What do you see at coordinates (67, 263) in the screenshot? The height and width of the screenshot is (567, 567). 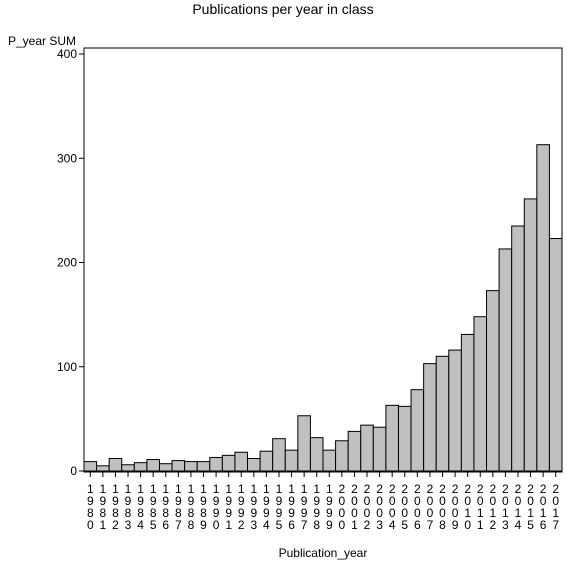 I see `y-tick-label: 200` at bounding box center [67, 263].